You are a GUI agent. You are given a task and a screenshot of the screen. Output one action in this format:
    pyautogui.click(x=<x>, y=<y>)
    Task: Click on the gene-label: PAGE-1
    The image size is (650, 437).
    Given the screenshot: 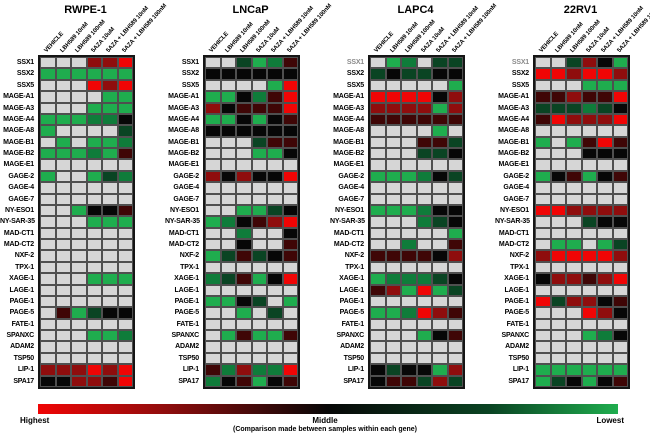 What is the action you would take?
    pyautogui.click(x=352, y=301)
    